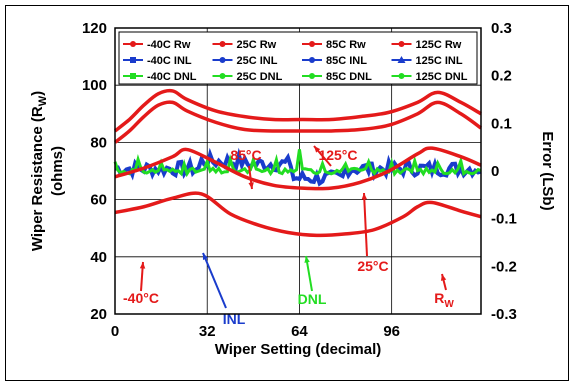 This screenshot has height=387, width=576. What do you see at coordinates (98, 257) in the screenshot?
I see `y-left-tick-label: 40` at bounding box center [98, 257].